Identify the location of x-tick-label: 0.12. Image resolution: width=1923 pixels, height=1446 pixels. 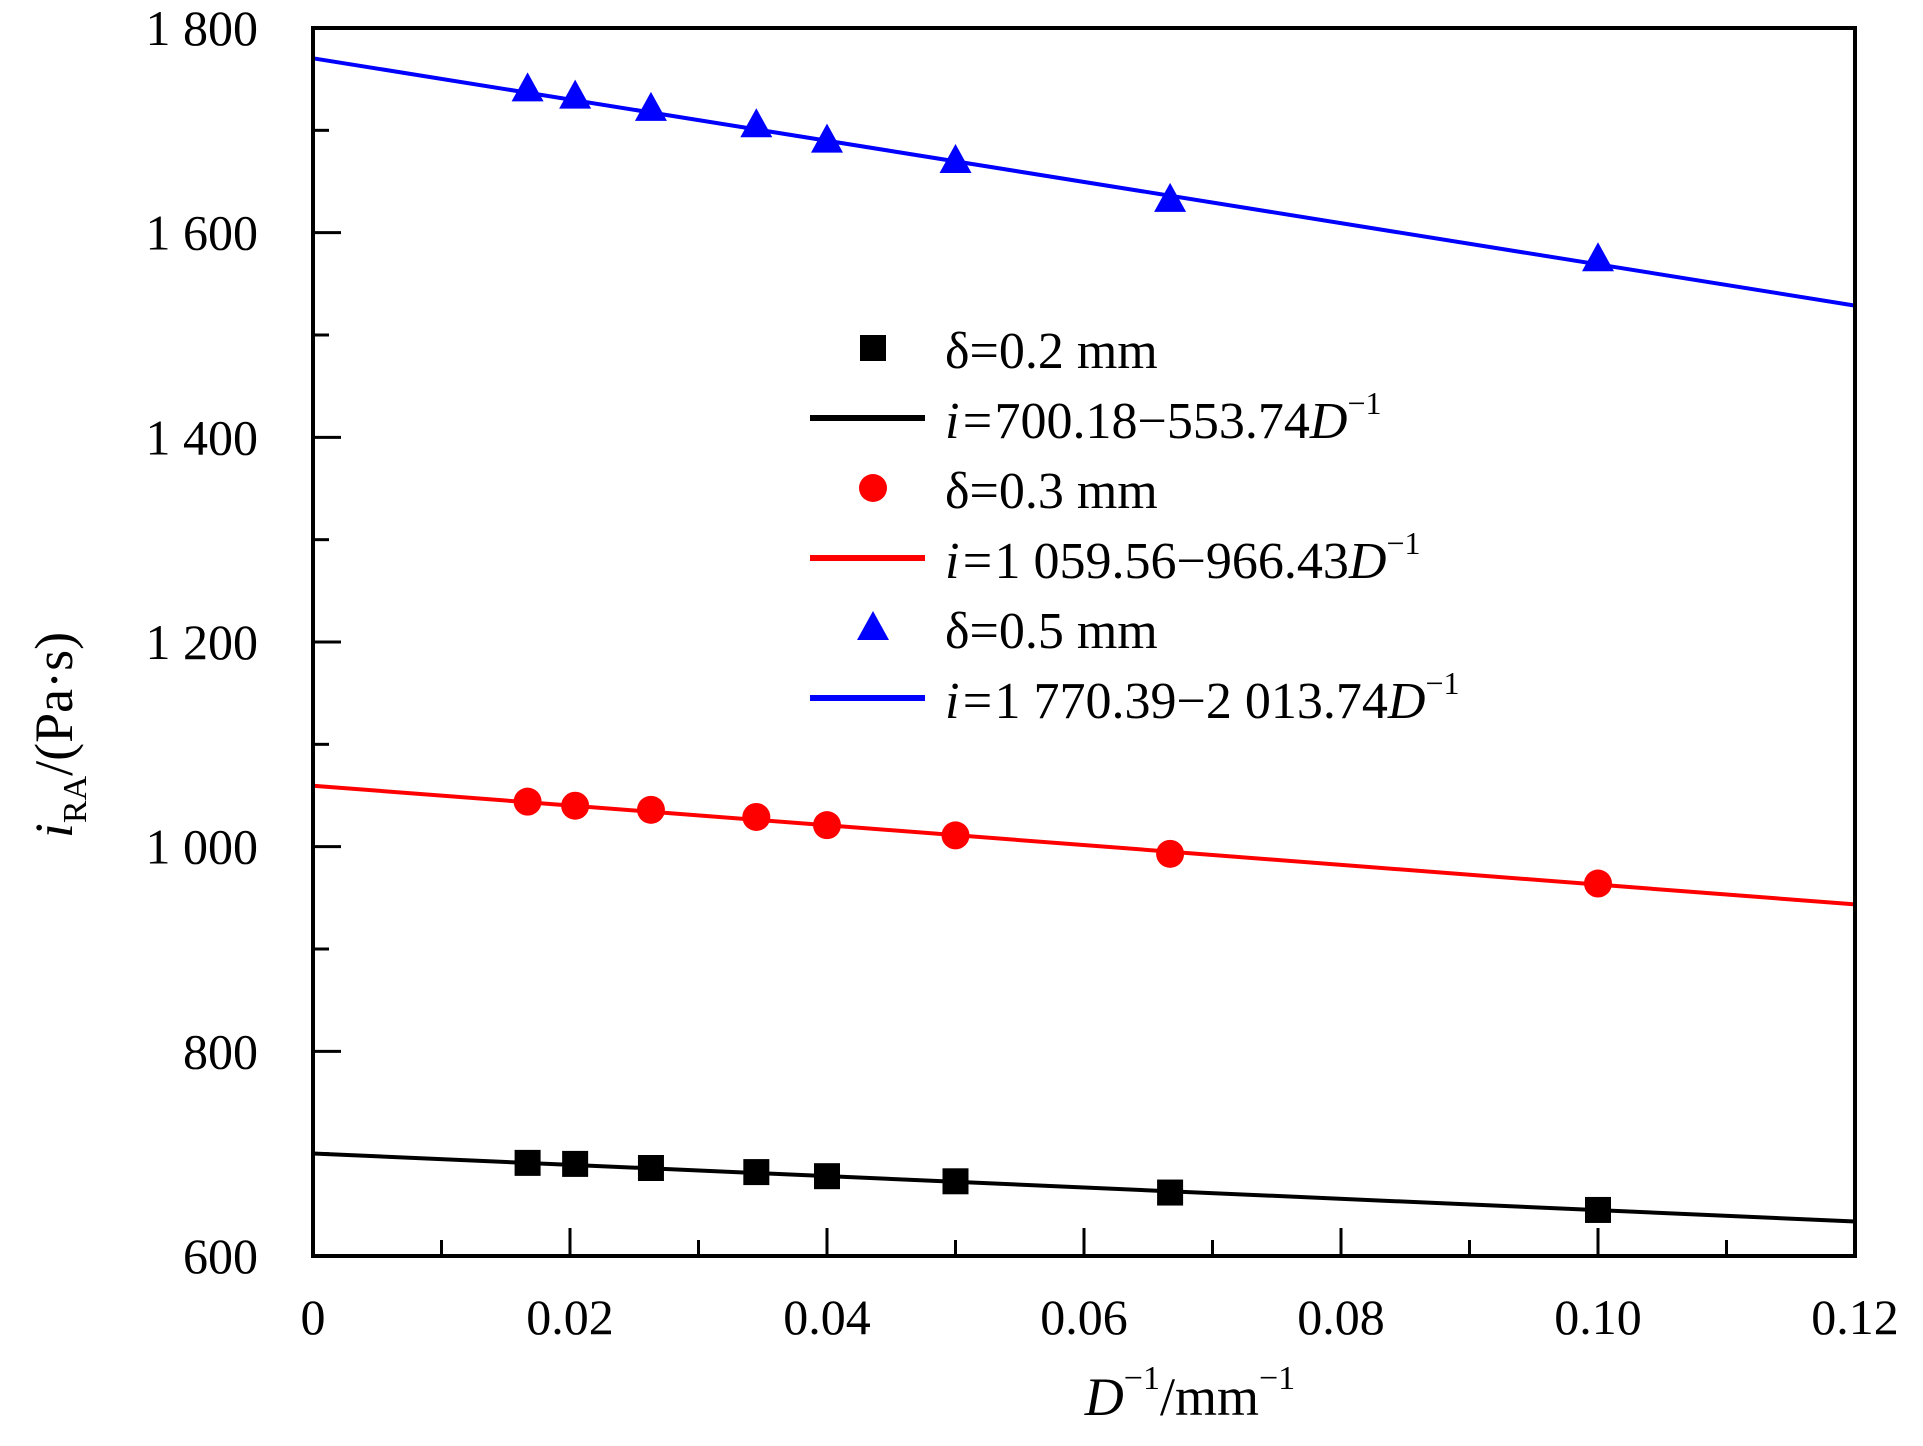
(1855, 1317).